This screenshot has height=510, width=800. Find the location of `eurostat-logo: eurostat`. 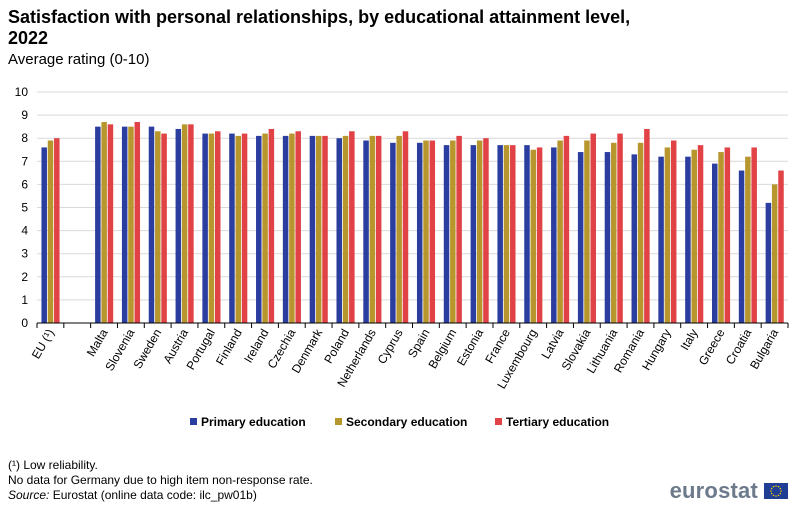

eurostat-logo: eurostat is located at coordinates (729, 491).